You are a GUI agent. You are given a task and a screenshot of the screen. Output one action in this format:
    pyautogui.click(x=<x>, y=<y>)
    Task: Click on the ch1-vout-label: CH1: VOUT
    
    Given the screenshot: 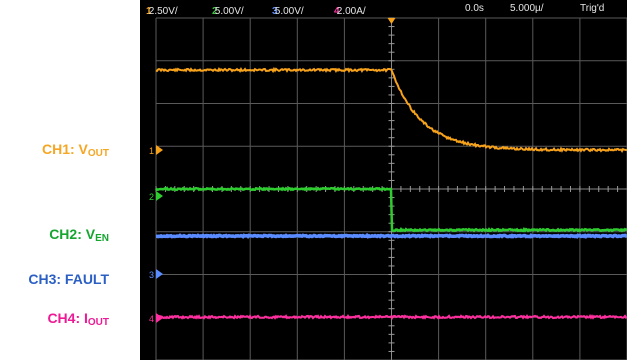 What is the action you would take?
    pyautogui.click(x=75, y=150)
    